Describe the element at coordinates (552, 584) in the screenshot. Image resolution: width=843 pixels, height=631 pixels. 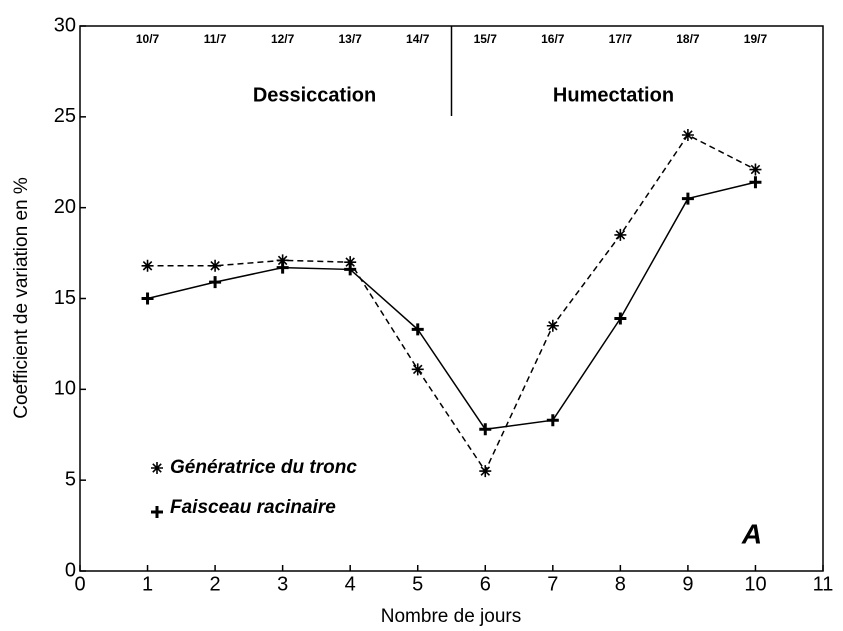
I see `x-tick-label: 7` at that location.